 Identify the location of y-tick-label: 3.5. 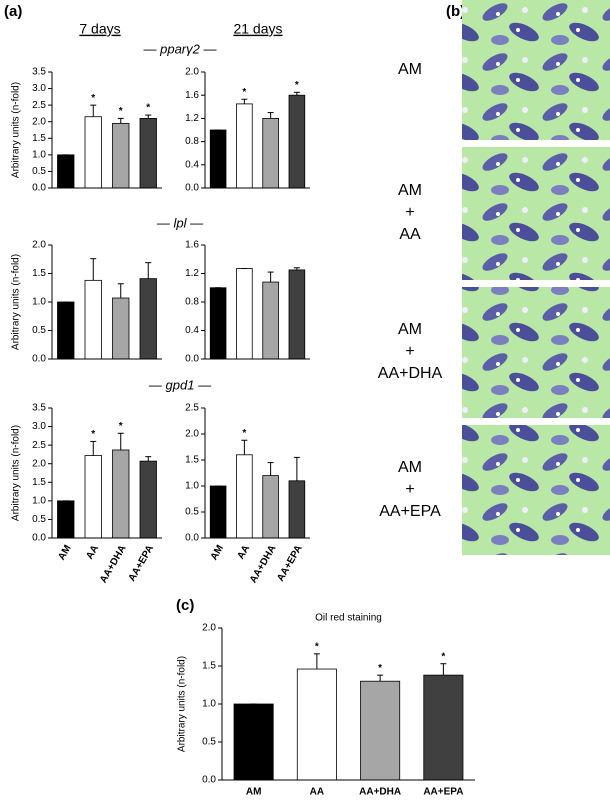
(39, 408).